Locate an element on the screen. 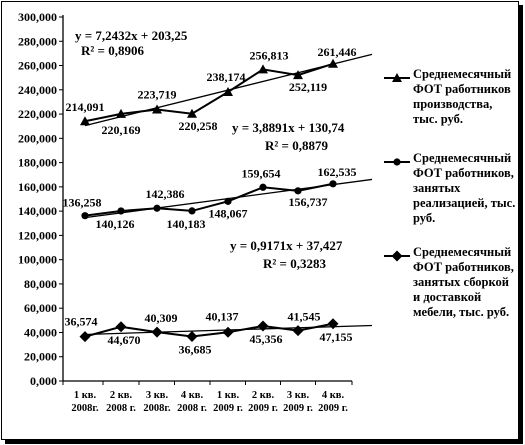 Image resolution: width=525 pixels, height=445 pixels. y-tick-label: 280,000 is located at coordinates (37, 41).